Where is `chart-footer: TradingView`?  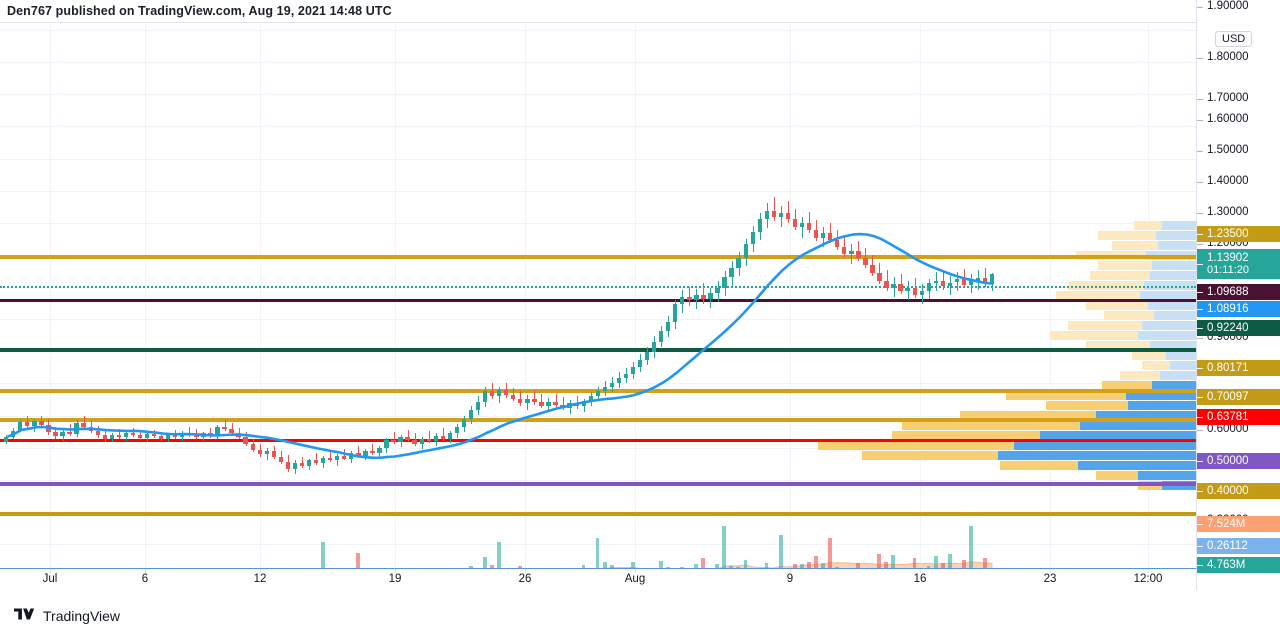 chart-footer: TradingView is located at coordinates (640, 616).